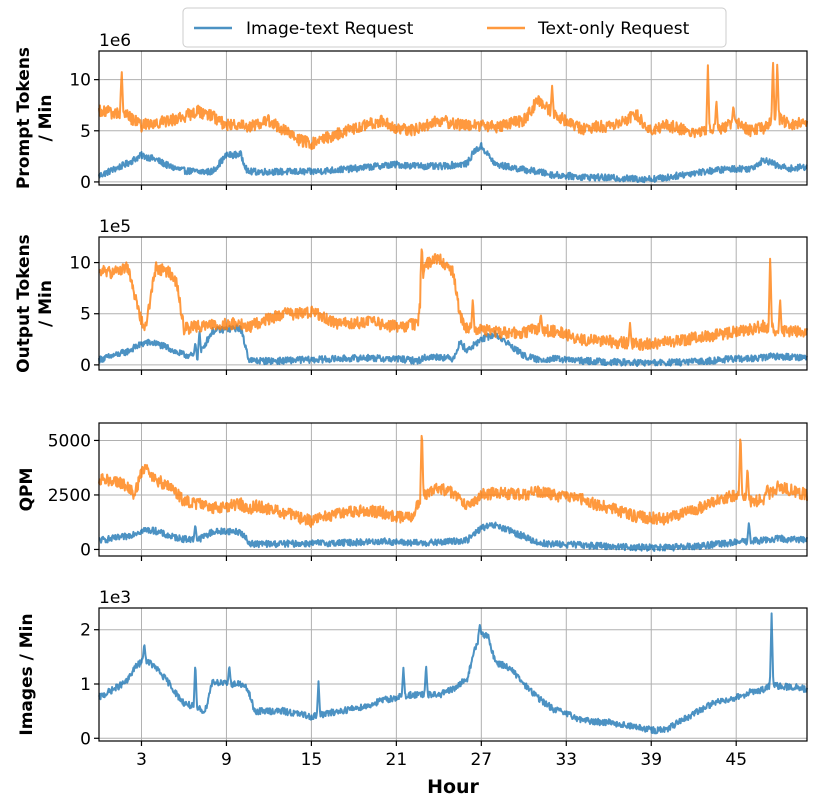 The image size is (819, 809). I want to click on y-tick-label: 2, so click(85, 631).